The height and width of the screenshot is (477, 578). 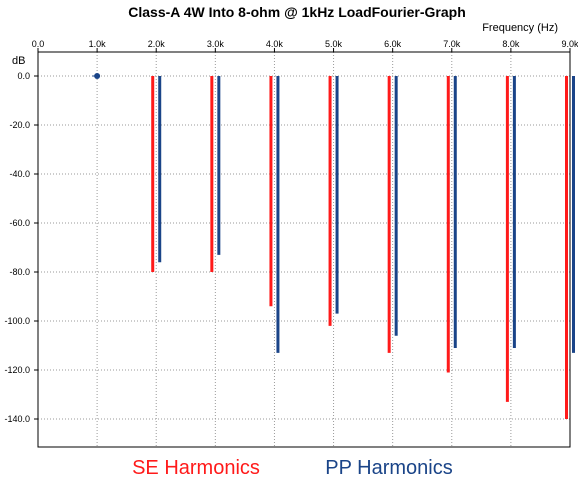 I want to click on y-tick-label: -60.0, so click(x=19, y=223).